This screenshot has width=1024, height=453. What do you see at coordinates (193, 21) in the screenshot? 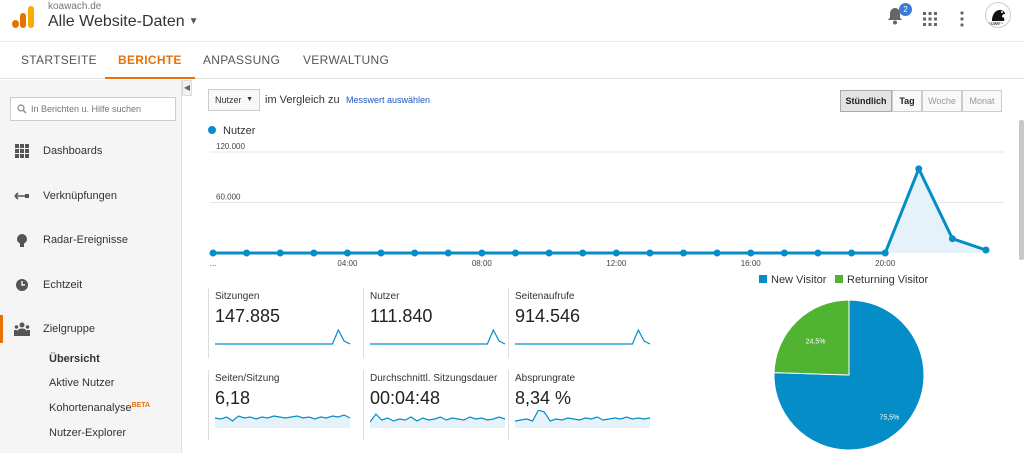
I see `chevron-down-icon: ▼` at bounding box center [193, 21].